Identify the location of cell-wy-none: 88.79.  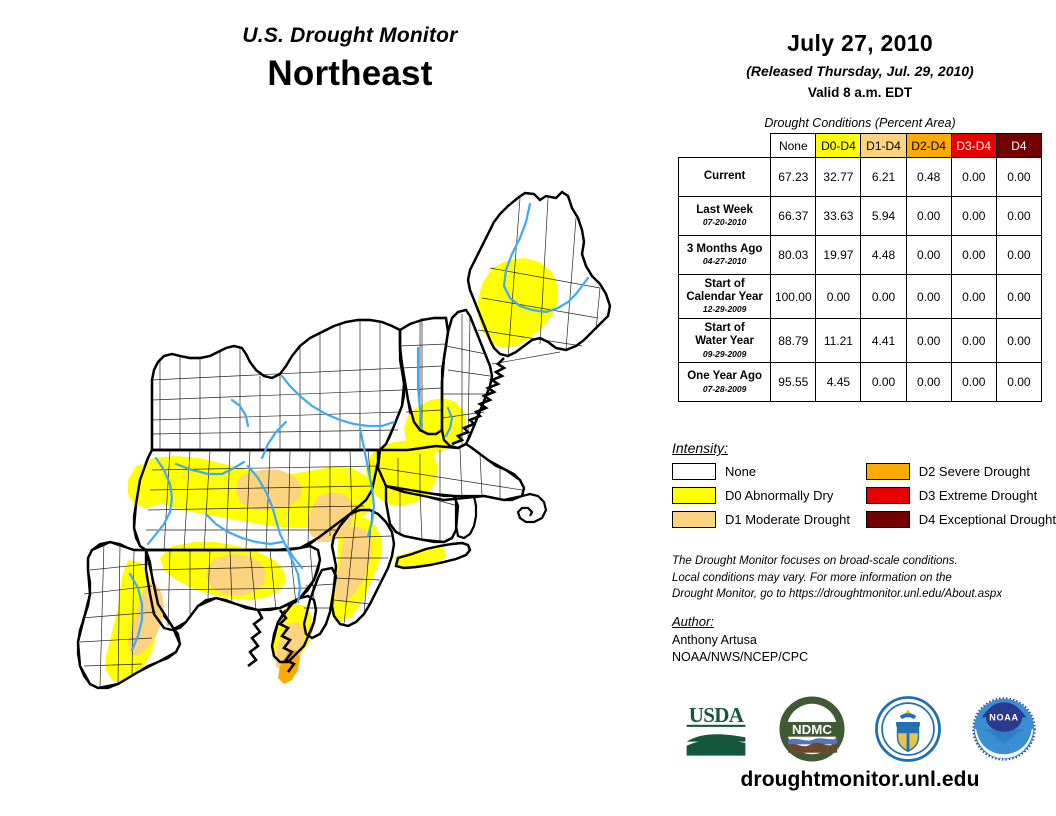
(793, 341).